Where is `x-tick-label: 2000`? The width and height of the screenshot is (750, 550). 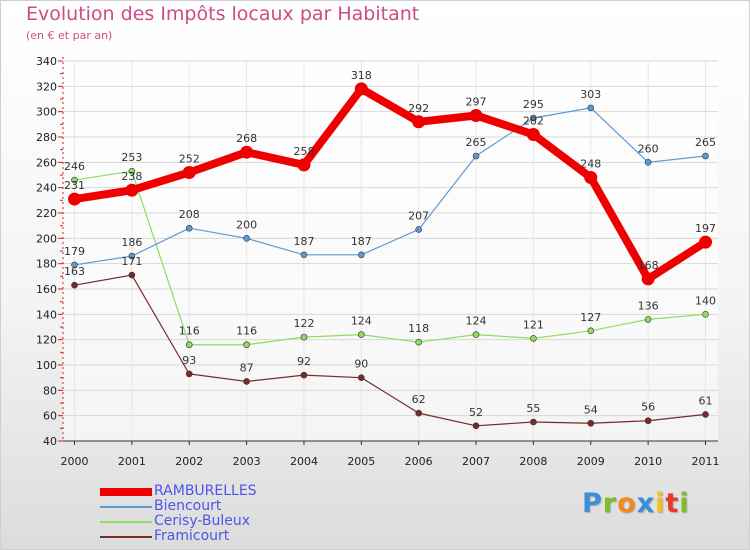
x-tick-label: 2000 is located at coordinates (75, 461).